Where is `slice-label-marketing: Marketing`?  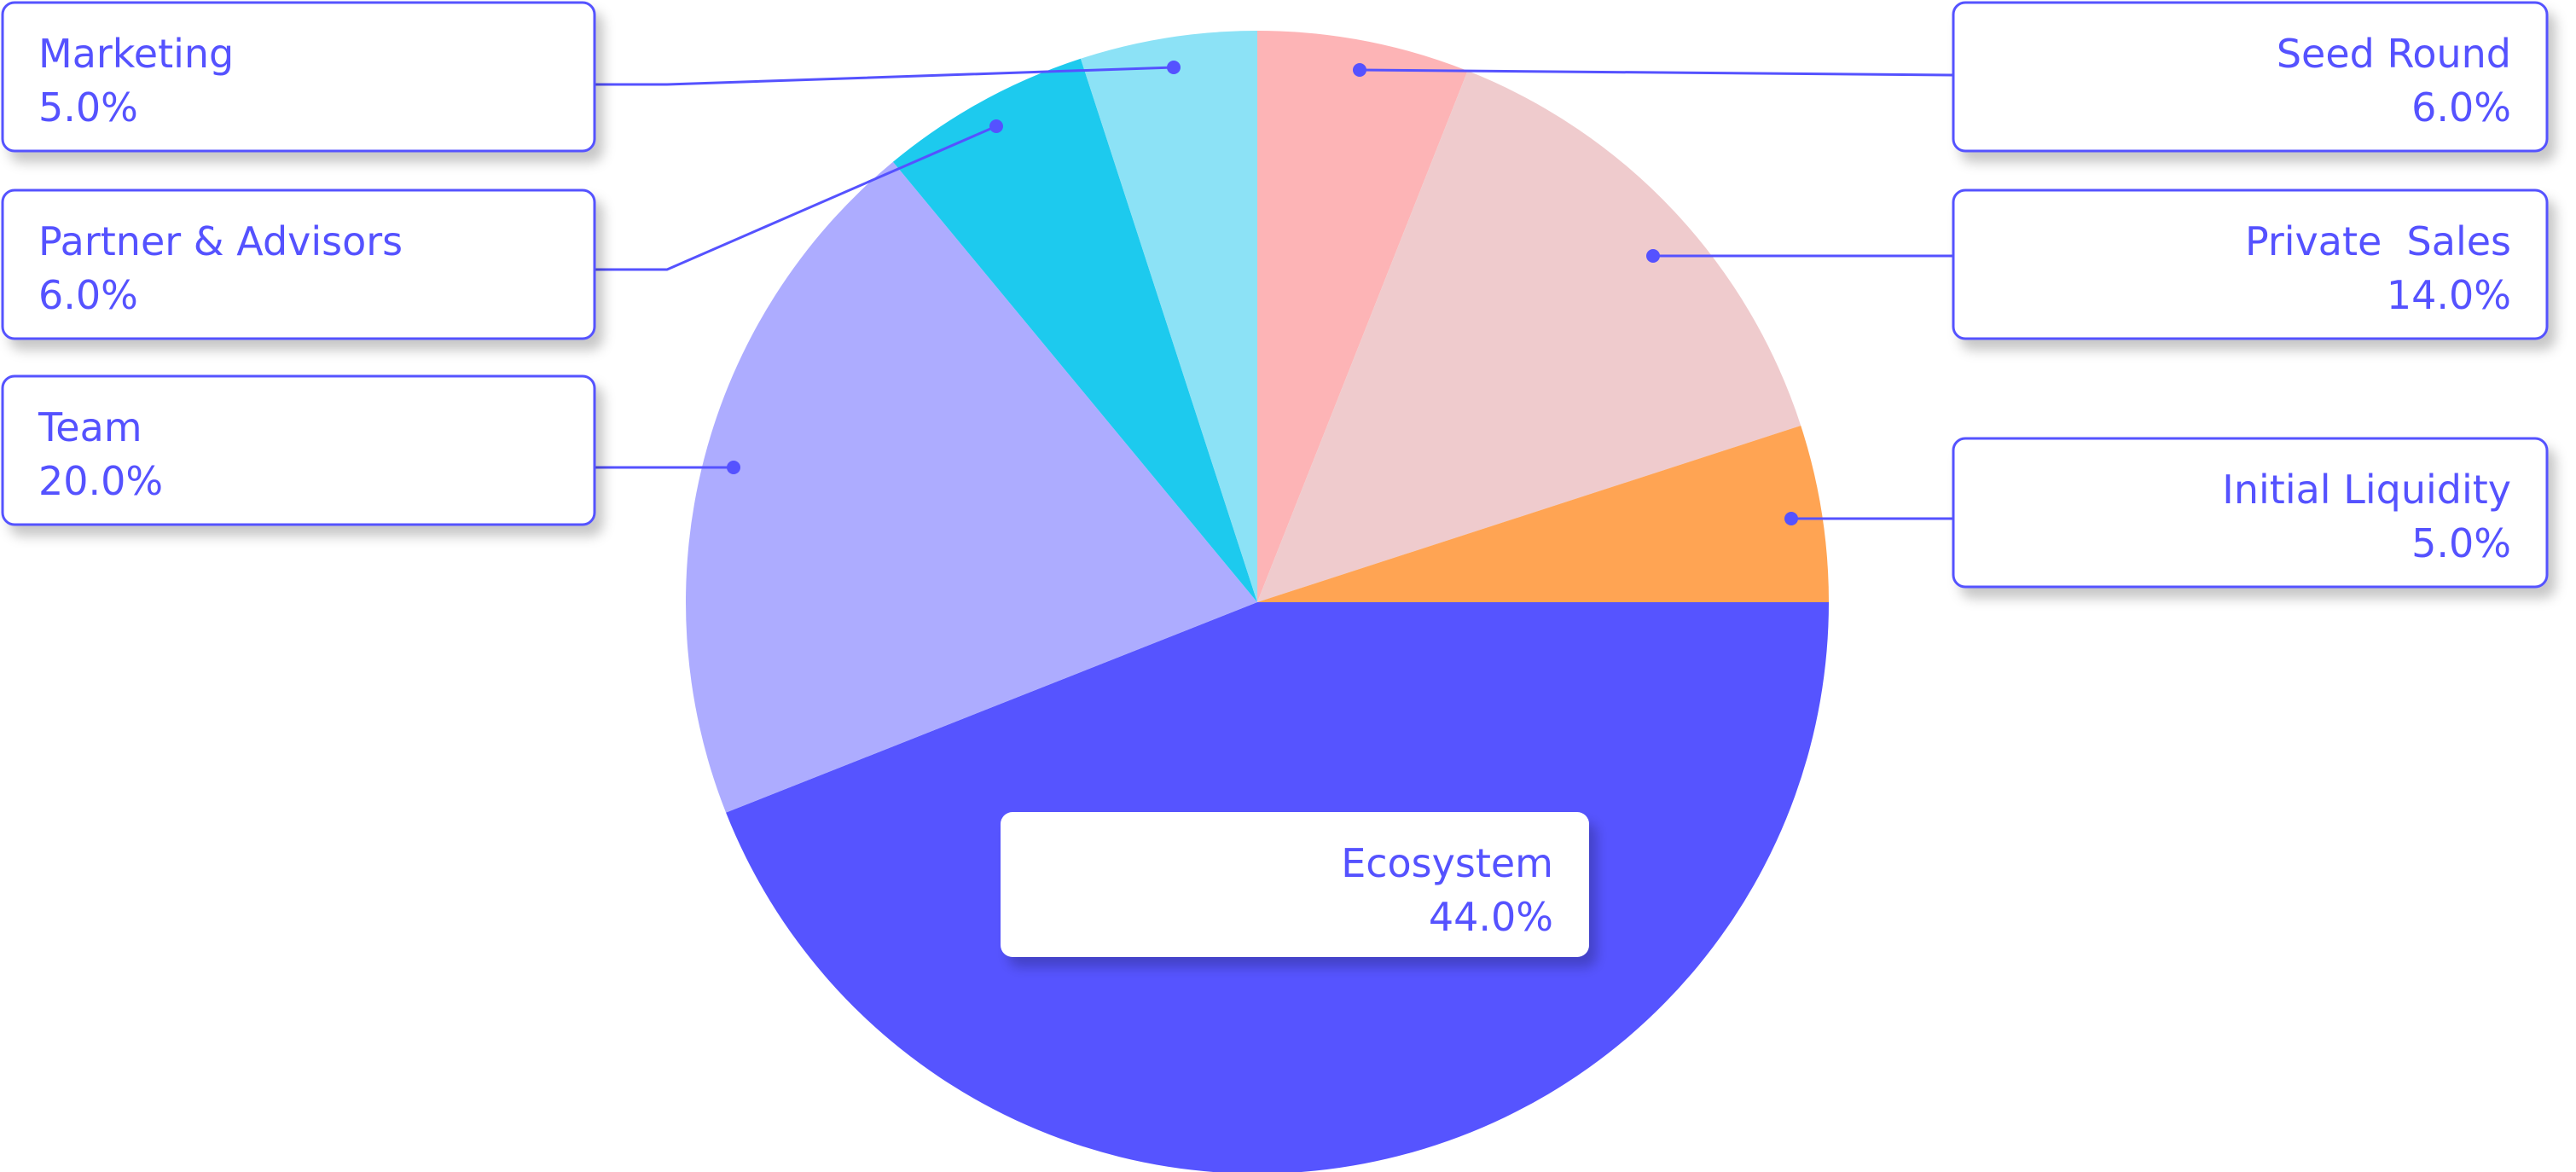 slice-label-marketing: Marketing is located at coordinates (136, 54).